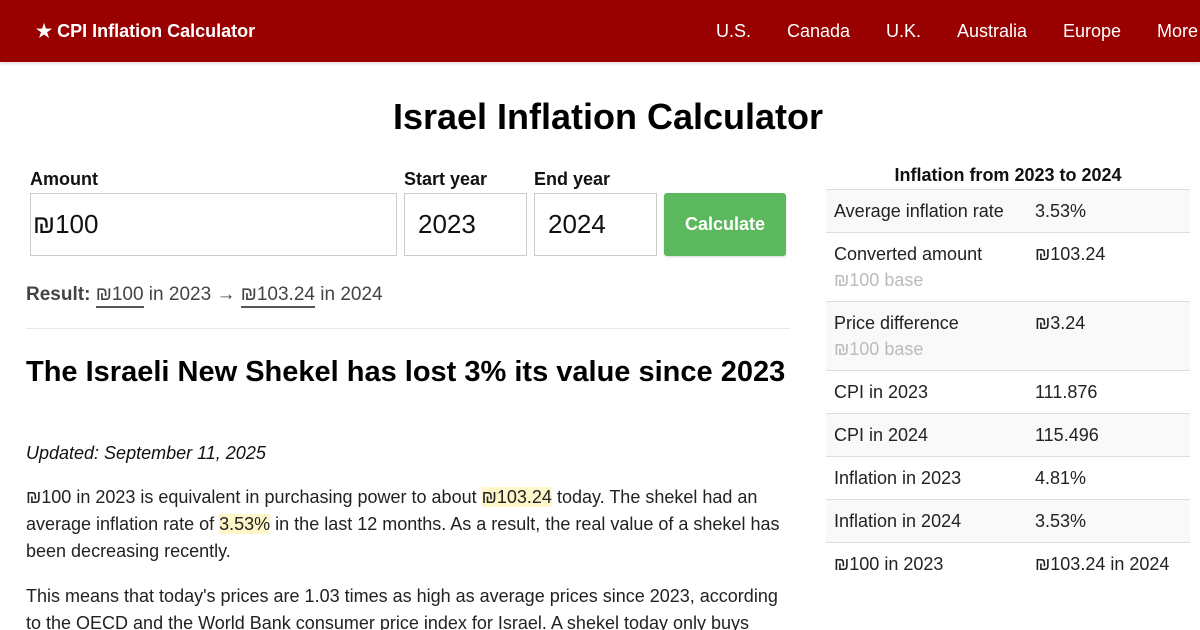  What do you see at coordinates (1008, 435) in the screenshot?
I see `table-row: CPI in 2024 115.496` at bounding box center [1008, 435].